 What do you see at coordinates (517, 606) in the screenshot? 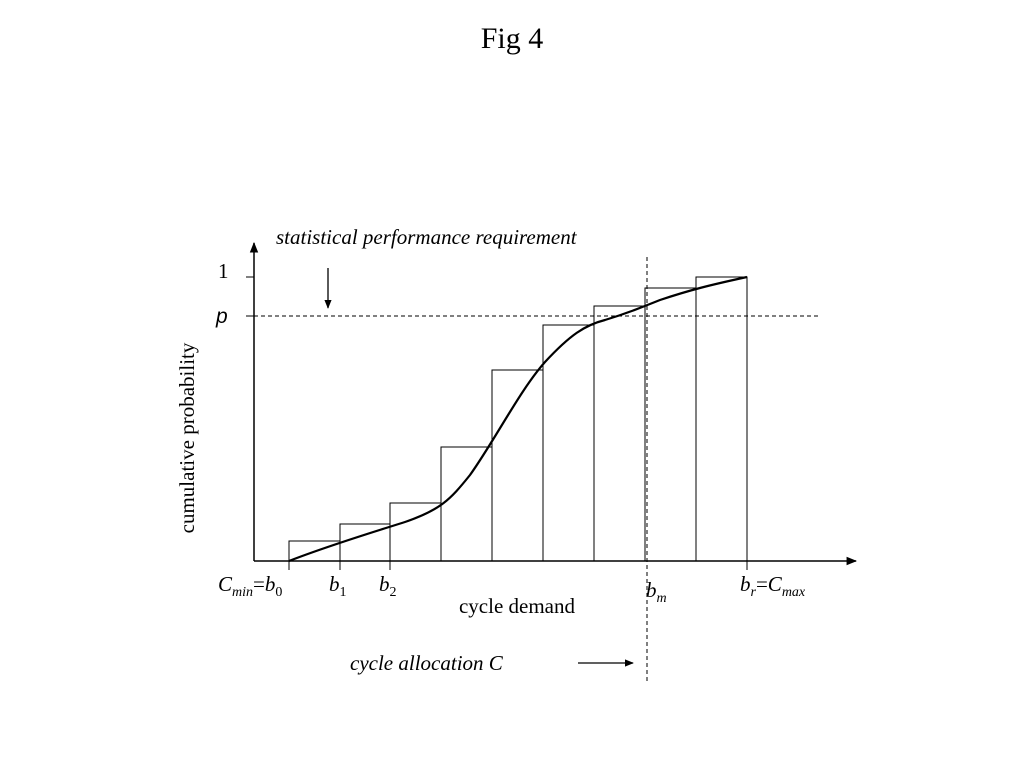
I see `x-axis-label: cycle demand` at bounding box center [517, 606].